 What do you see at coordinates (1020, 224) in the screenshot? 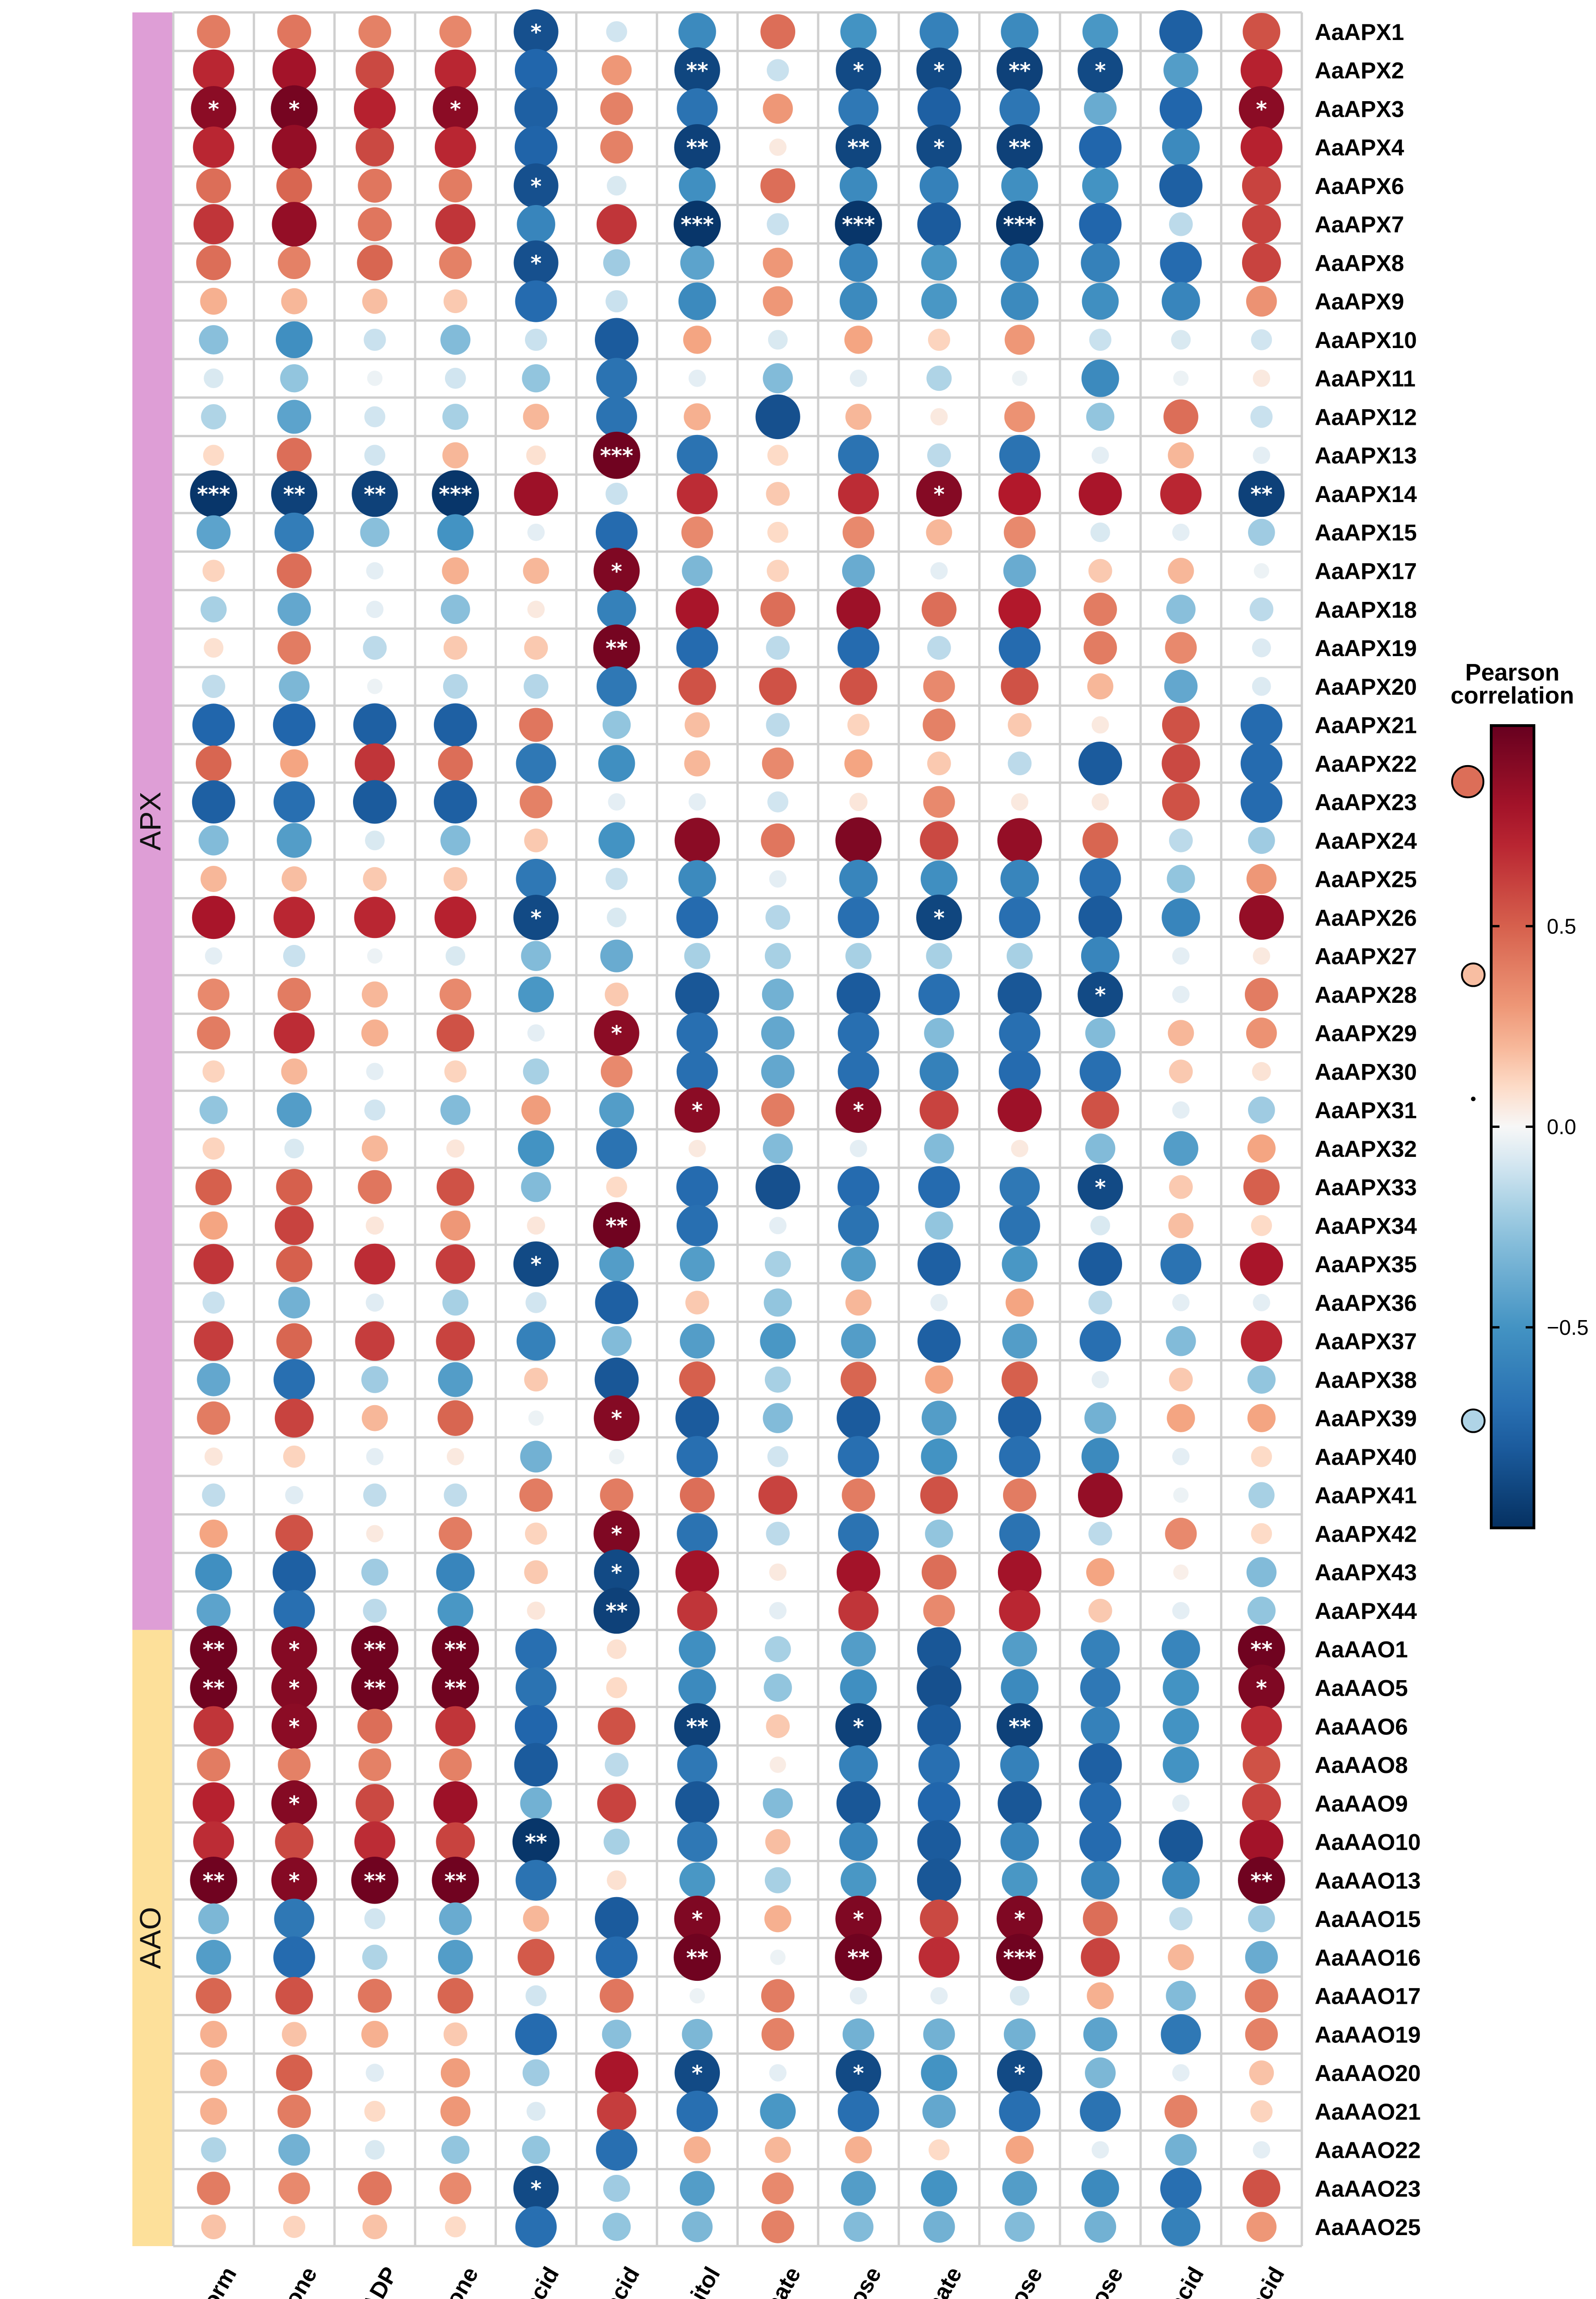
I see `significance-mark: ***` at bounding box center [1020, 224].